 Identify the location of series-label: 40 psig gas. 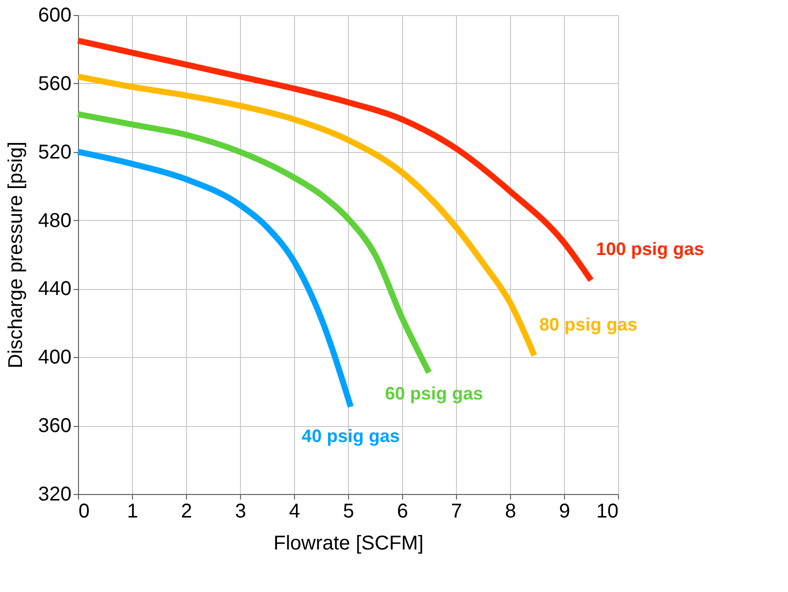
(351, 436).